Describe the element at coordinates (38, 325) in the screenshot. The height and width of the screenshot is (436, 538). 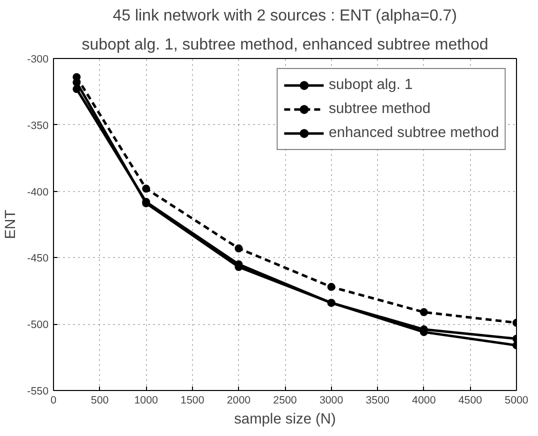
I see `y-tick-label: -500` at that location.